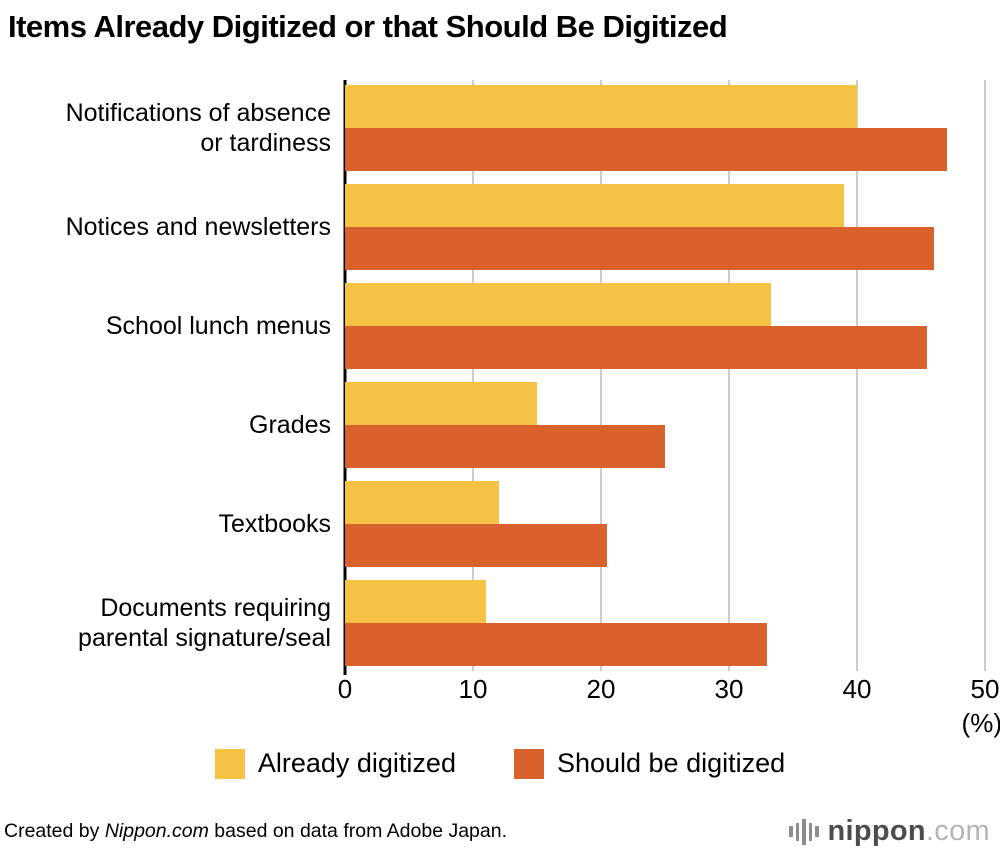  I want to click on legend: Already digitized Should be digitized, so click(500, 763).